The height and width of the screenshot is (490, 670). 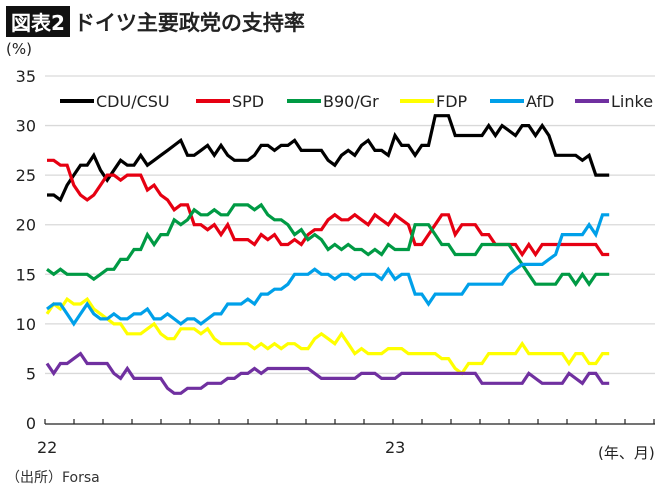 I want to click on legend-label-spd: SPD, so click(x=248, y=101).